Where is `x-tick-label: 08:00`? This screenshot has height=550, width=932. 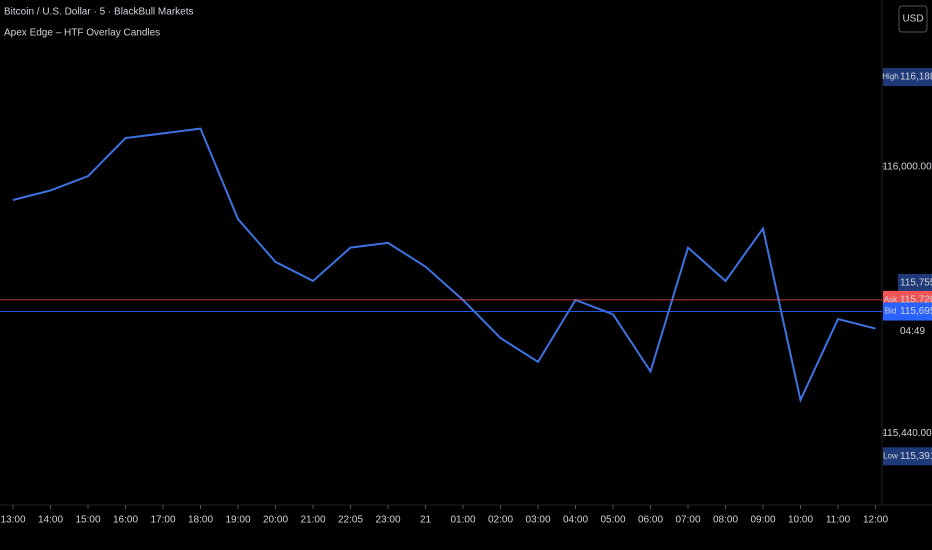
x-tick-label: 08:00 is located at coordinates (725, 520).